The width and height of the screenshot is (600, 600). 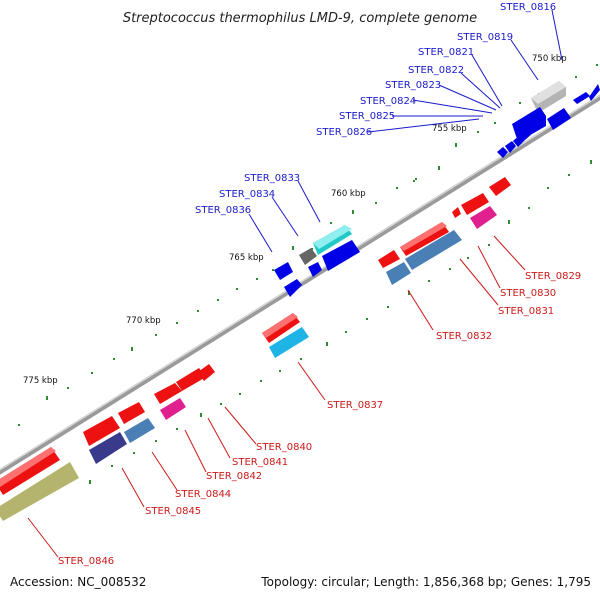 What do you see at coordinates (173, 511) in the screenshot?
I see `gene-label-STER_0845: STER_0845` at bounding box center [173, 511].